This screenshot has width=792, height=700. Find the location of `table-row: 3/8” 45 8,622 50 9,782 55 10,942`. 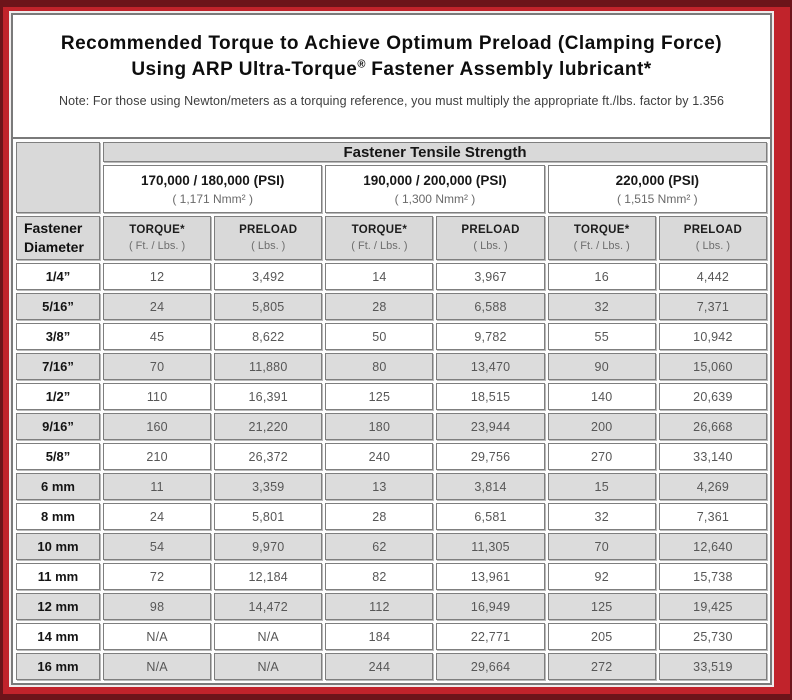

table-row: 3/8” 45 8,622 50 9,782 55 10,942 is located at coordinates (391, 336).